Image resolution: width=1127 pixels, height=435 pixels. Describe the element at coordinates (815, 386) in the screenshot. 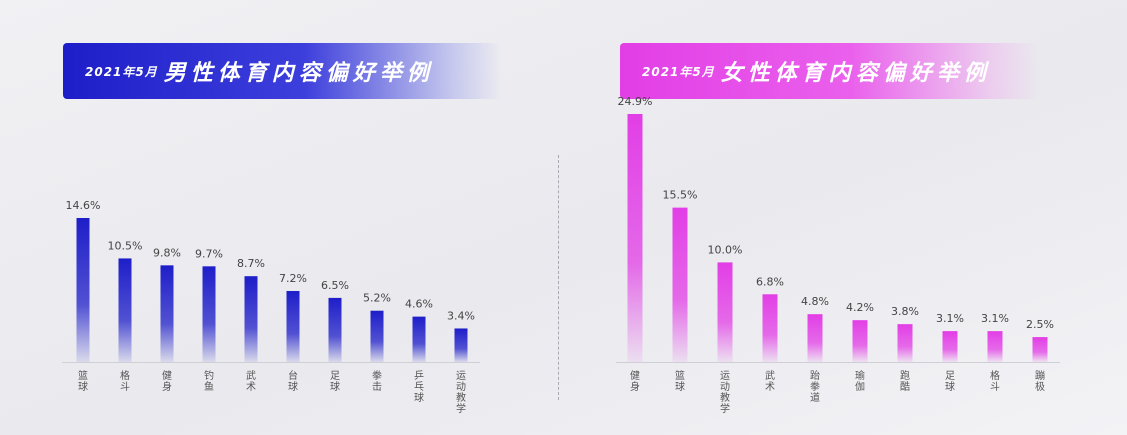

I see `category-label: 跆拳道` at that location.